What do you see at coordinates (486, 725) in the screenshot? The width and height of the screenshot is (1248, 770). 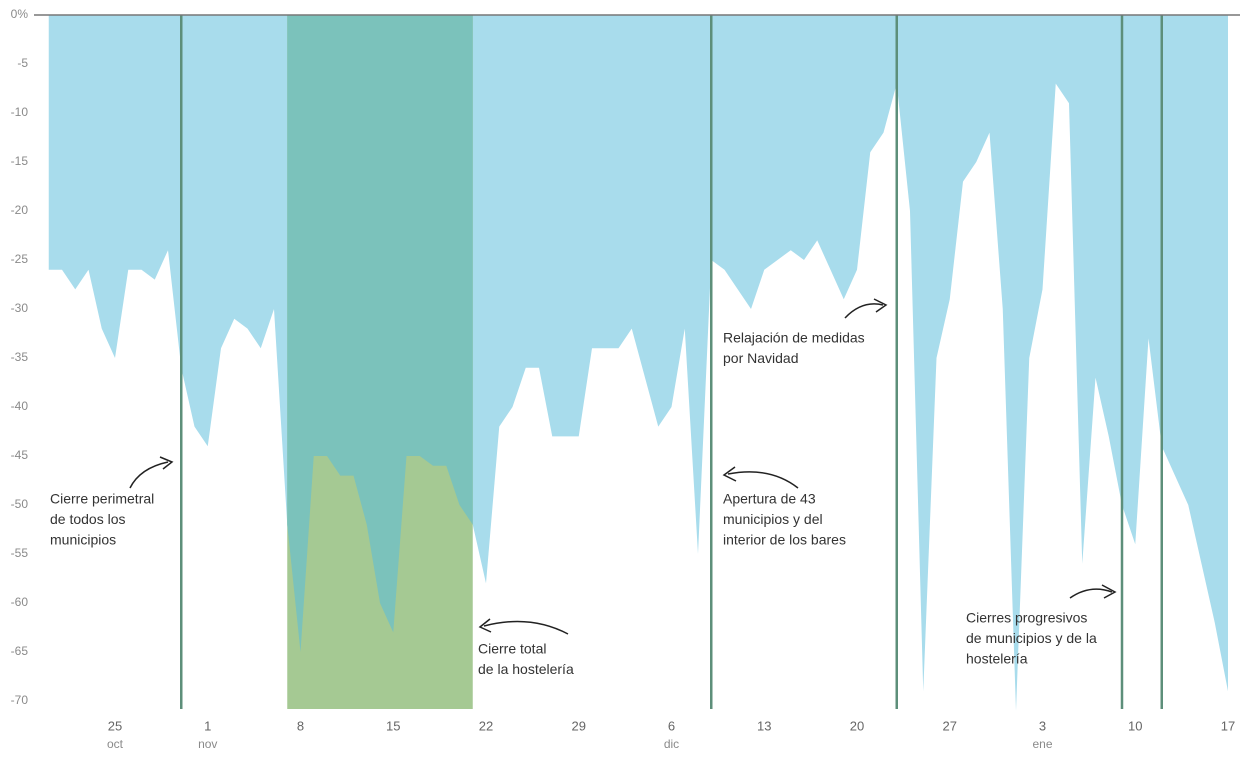 I see `x-tick-label: 22` at bounding box center [486, 725].